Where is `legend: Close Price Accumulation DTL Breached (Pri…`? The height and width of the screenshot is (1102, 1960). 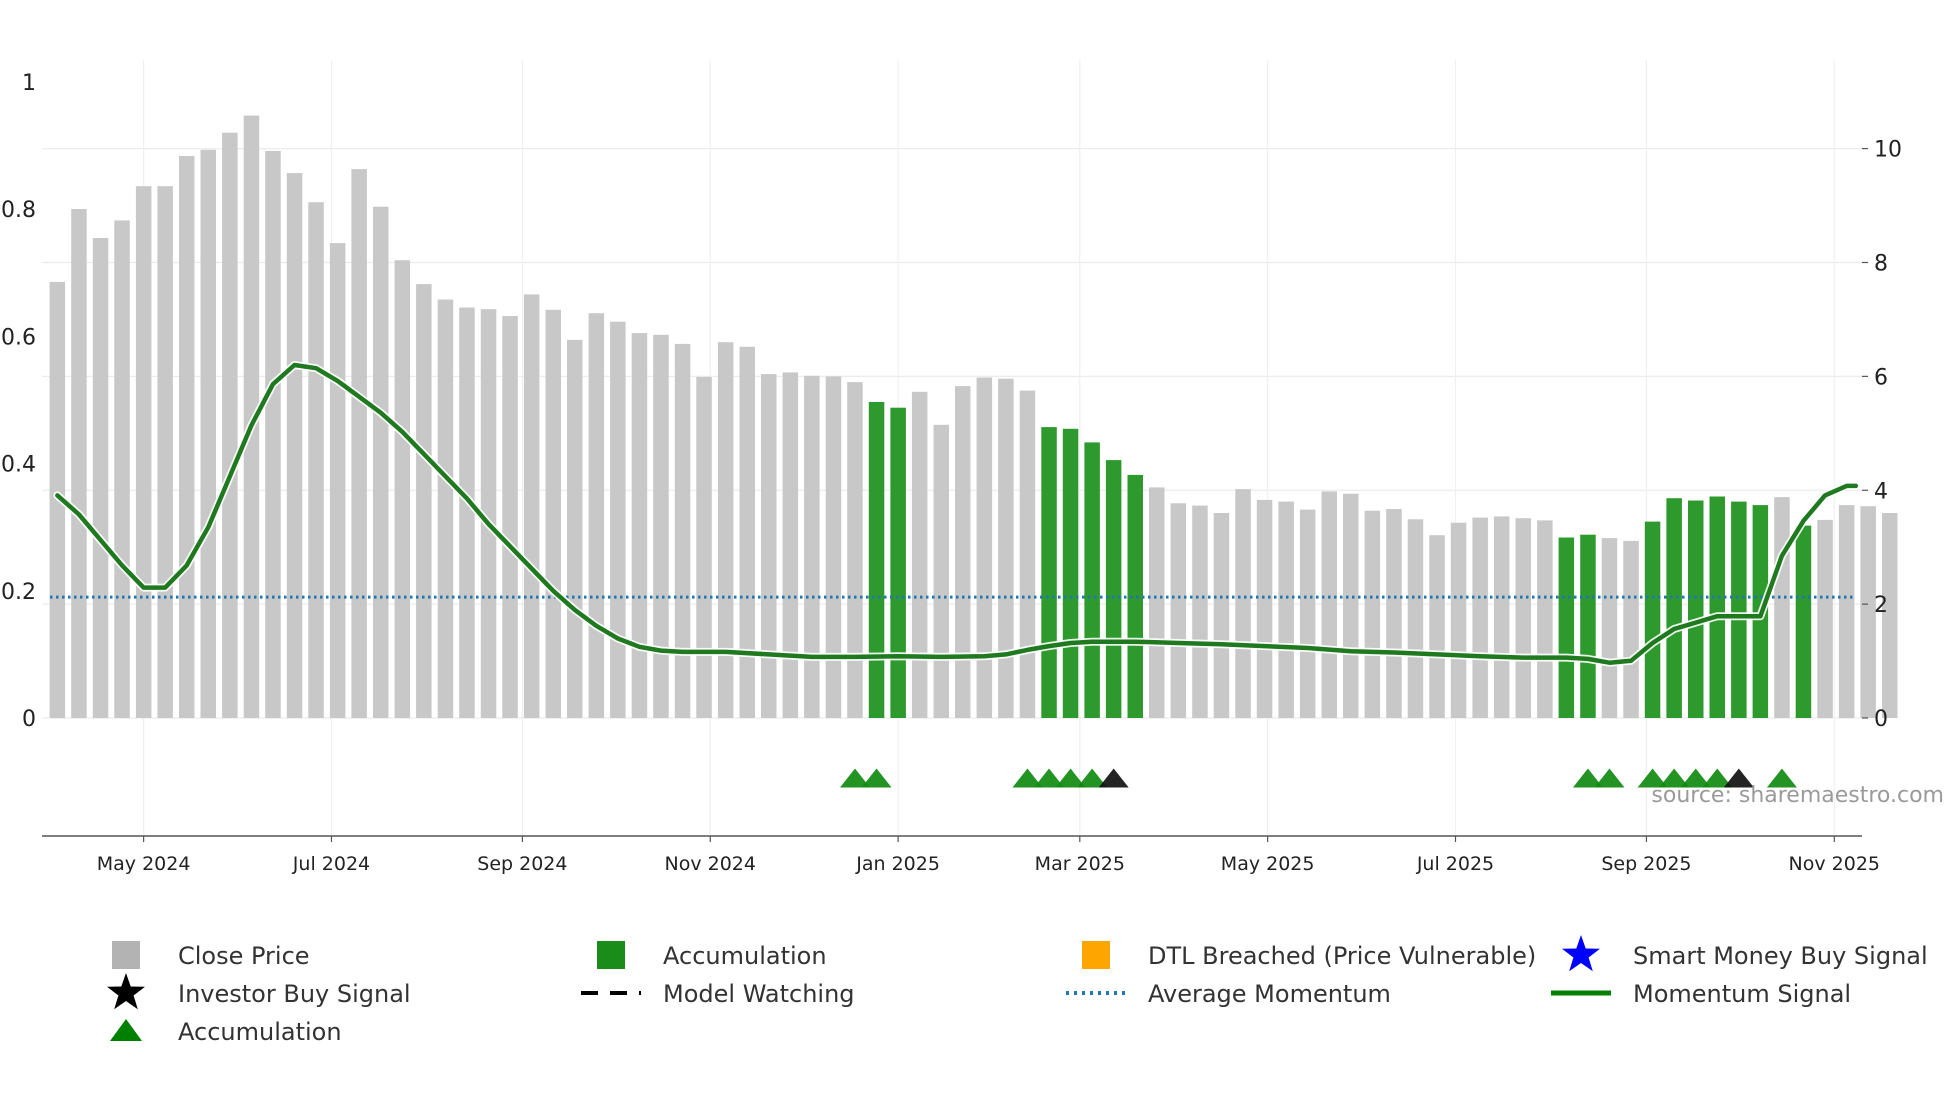 legend: Close Price Accumulation DTL Breached (Pri… is located at coordinates (1017, 990).